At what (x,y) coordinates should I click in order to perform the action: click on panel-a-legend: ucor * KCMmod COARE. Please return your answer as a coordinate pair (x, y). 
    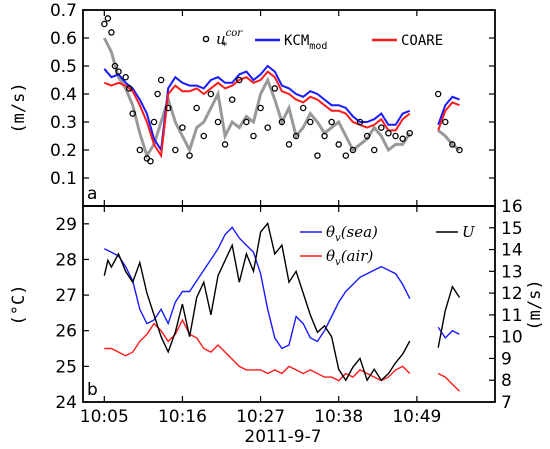
    Looking at the image, I should click on (322, 40).